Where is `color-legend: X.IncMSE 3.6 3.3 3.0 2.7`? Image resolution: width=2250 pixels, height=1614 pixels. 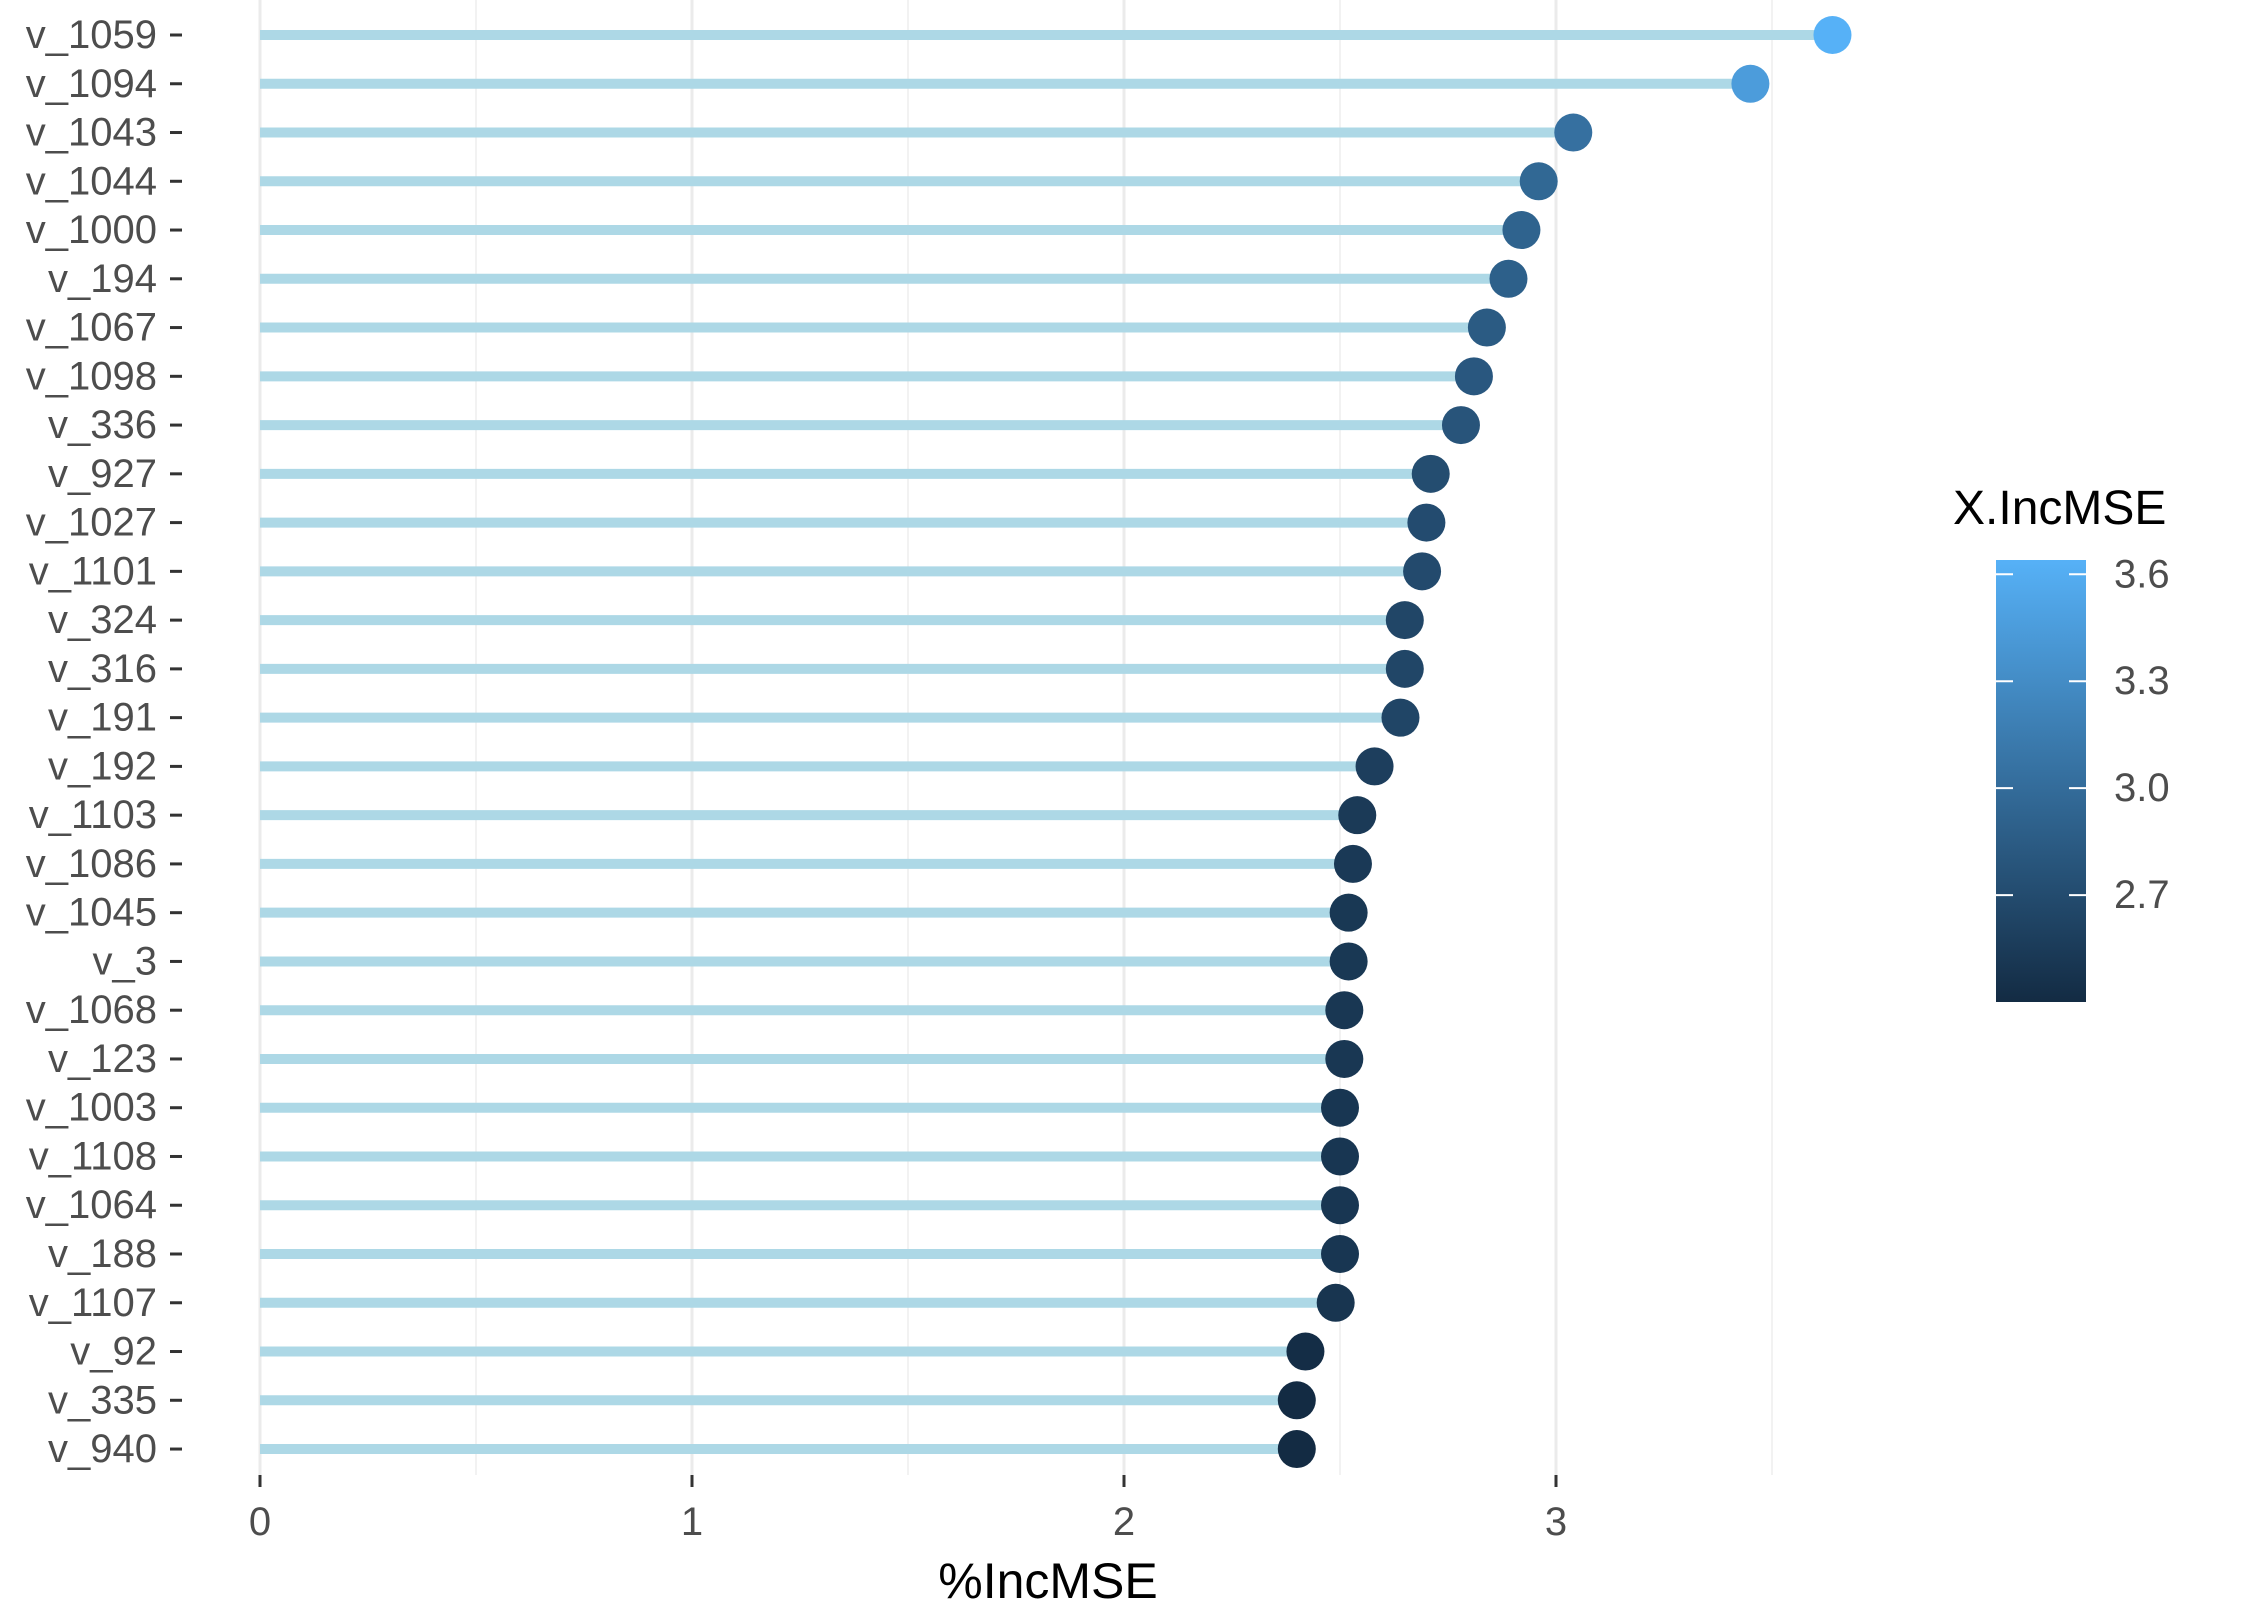
color-legend: X.IncMSE 3.6 3.3 3.0 2.7 is located at coordinates (2061, 742).